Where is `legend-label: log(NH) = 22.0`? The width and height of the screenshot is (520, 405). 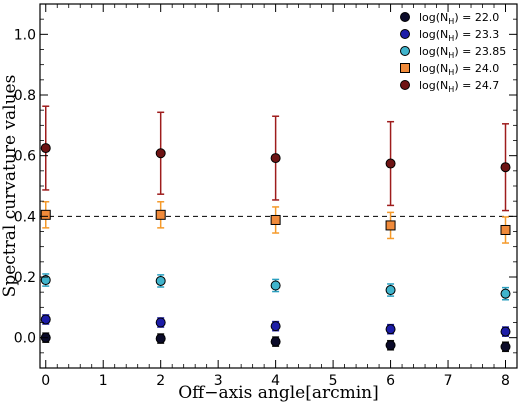 legend-label: log(NH) = 22.0 is located at coordinates (459, 18).